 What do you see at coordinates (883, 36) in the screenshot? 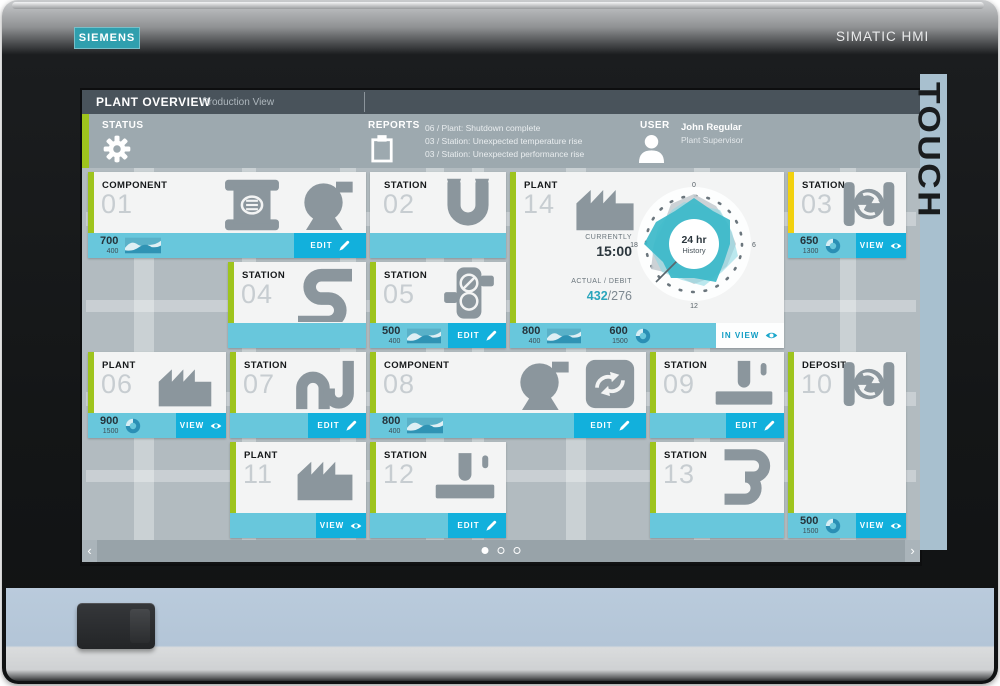
I see `simatic-hmi-label: SIMATIC HMI` at bounding box center [883, 36].